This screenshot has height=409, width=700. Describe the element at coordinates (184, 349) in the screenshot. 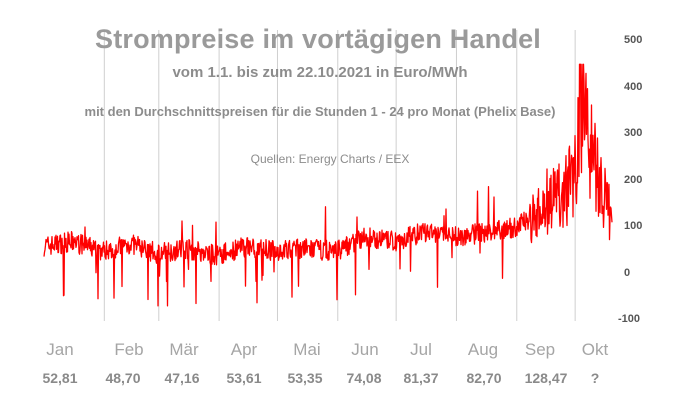

I see `month-label: Mär` at that location.